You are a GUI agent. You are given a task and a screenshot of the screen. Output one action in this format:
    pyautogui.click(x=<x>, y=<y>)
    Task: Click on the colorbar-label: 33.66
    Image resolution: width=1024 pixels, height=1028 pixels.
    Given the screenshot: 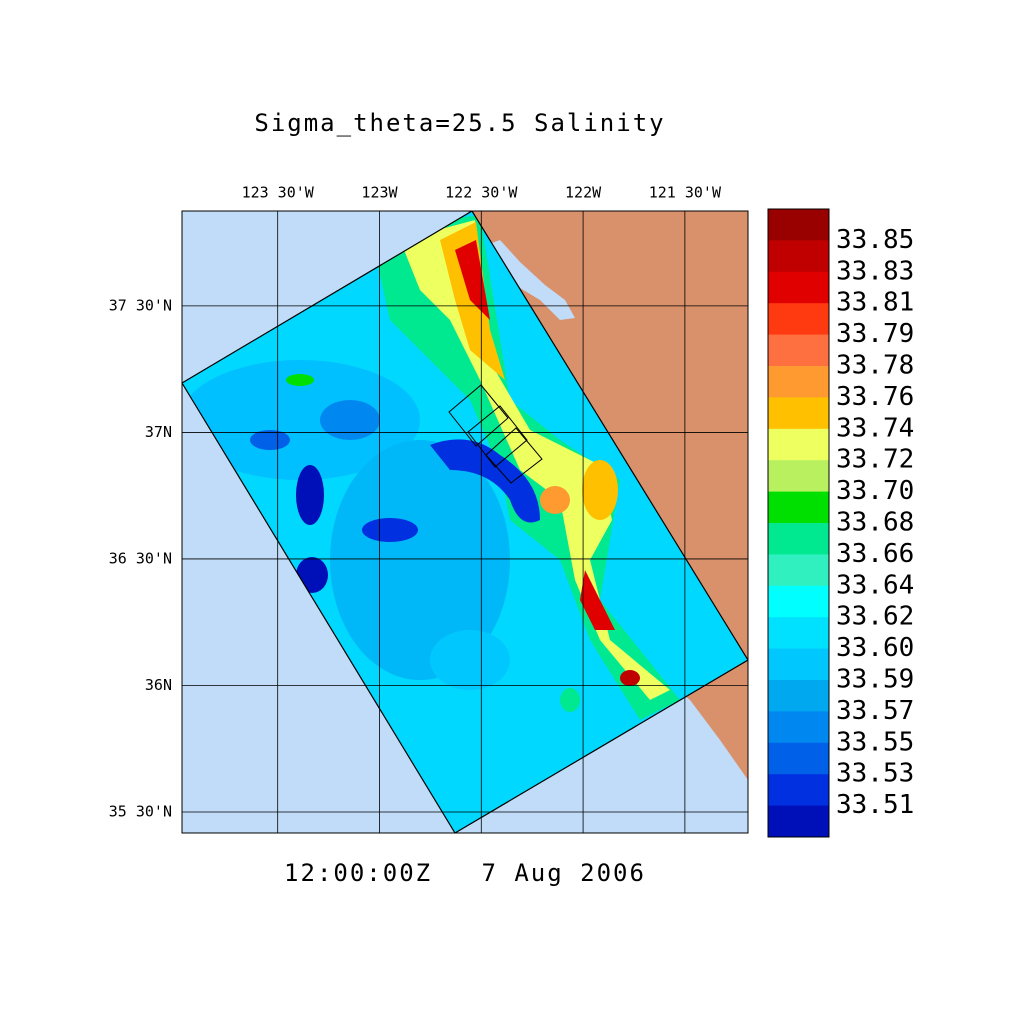 What is the action you would take?
    pyautogui.click(x=875, y=554)
    